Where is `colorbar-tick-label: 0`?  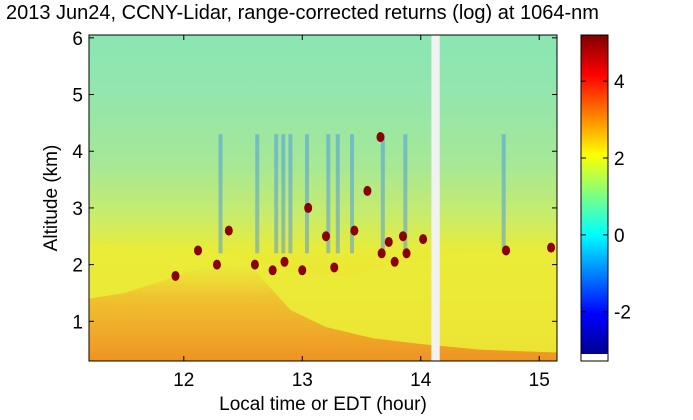
colorbar-tick-label: 0 is located at coordinates (619, 236).